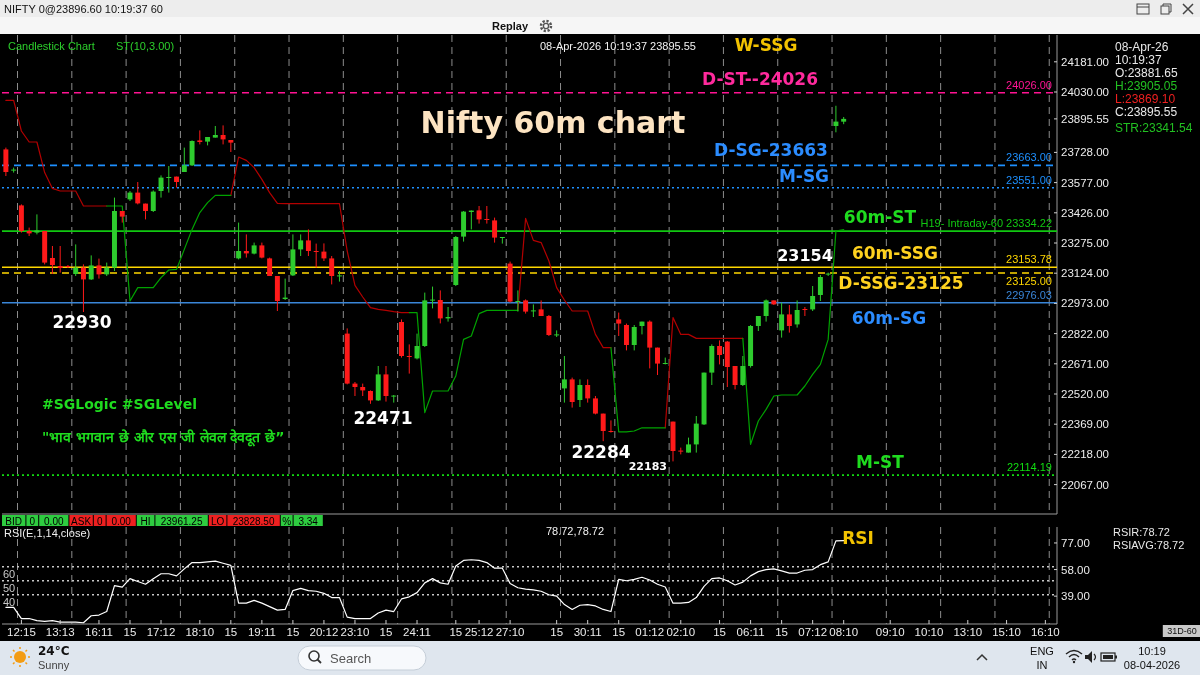 This screenshot has width=1200, height=675. Describe the element at coordinates (1085, 92) in the screenshot. I see `y-tick-label: 24030.00` at that location.